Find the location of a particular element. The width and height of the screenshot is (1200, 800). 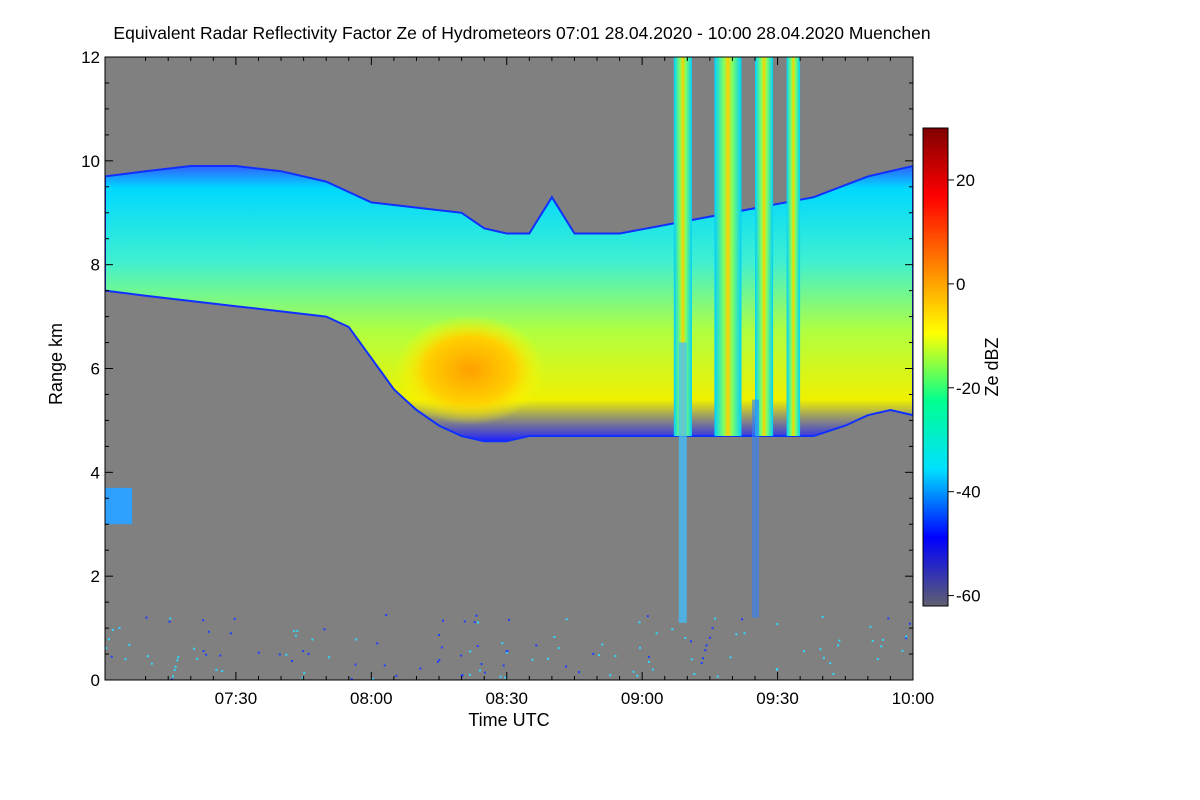

low-cloud-patch is located at coordinates (119, 506).